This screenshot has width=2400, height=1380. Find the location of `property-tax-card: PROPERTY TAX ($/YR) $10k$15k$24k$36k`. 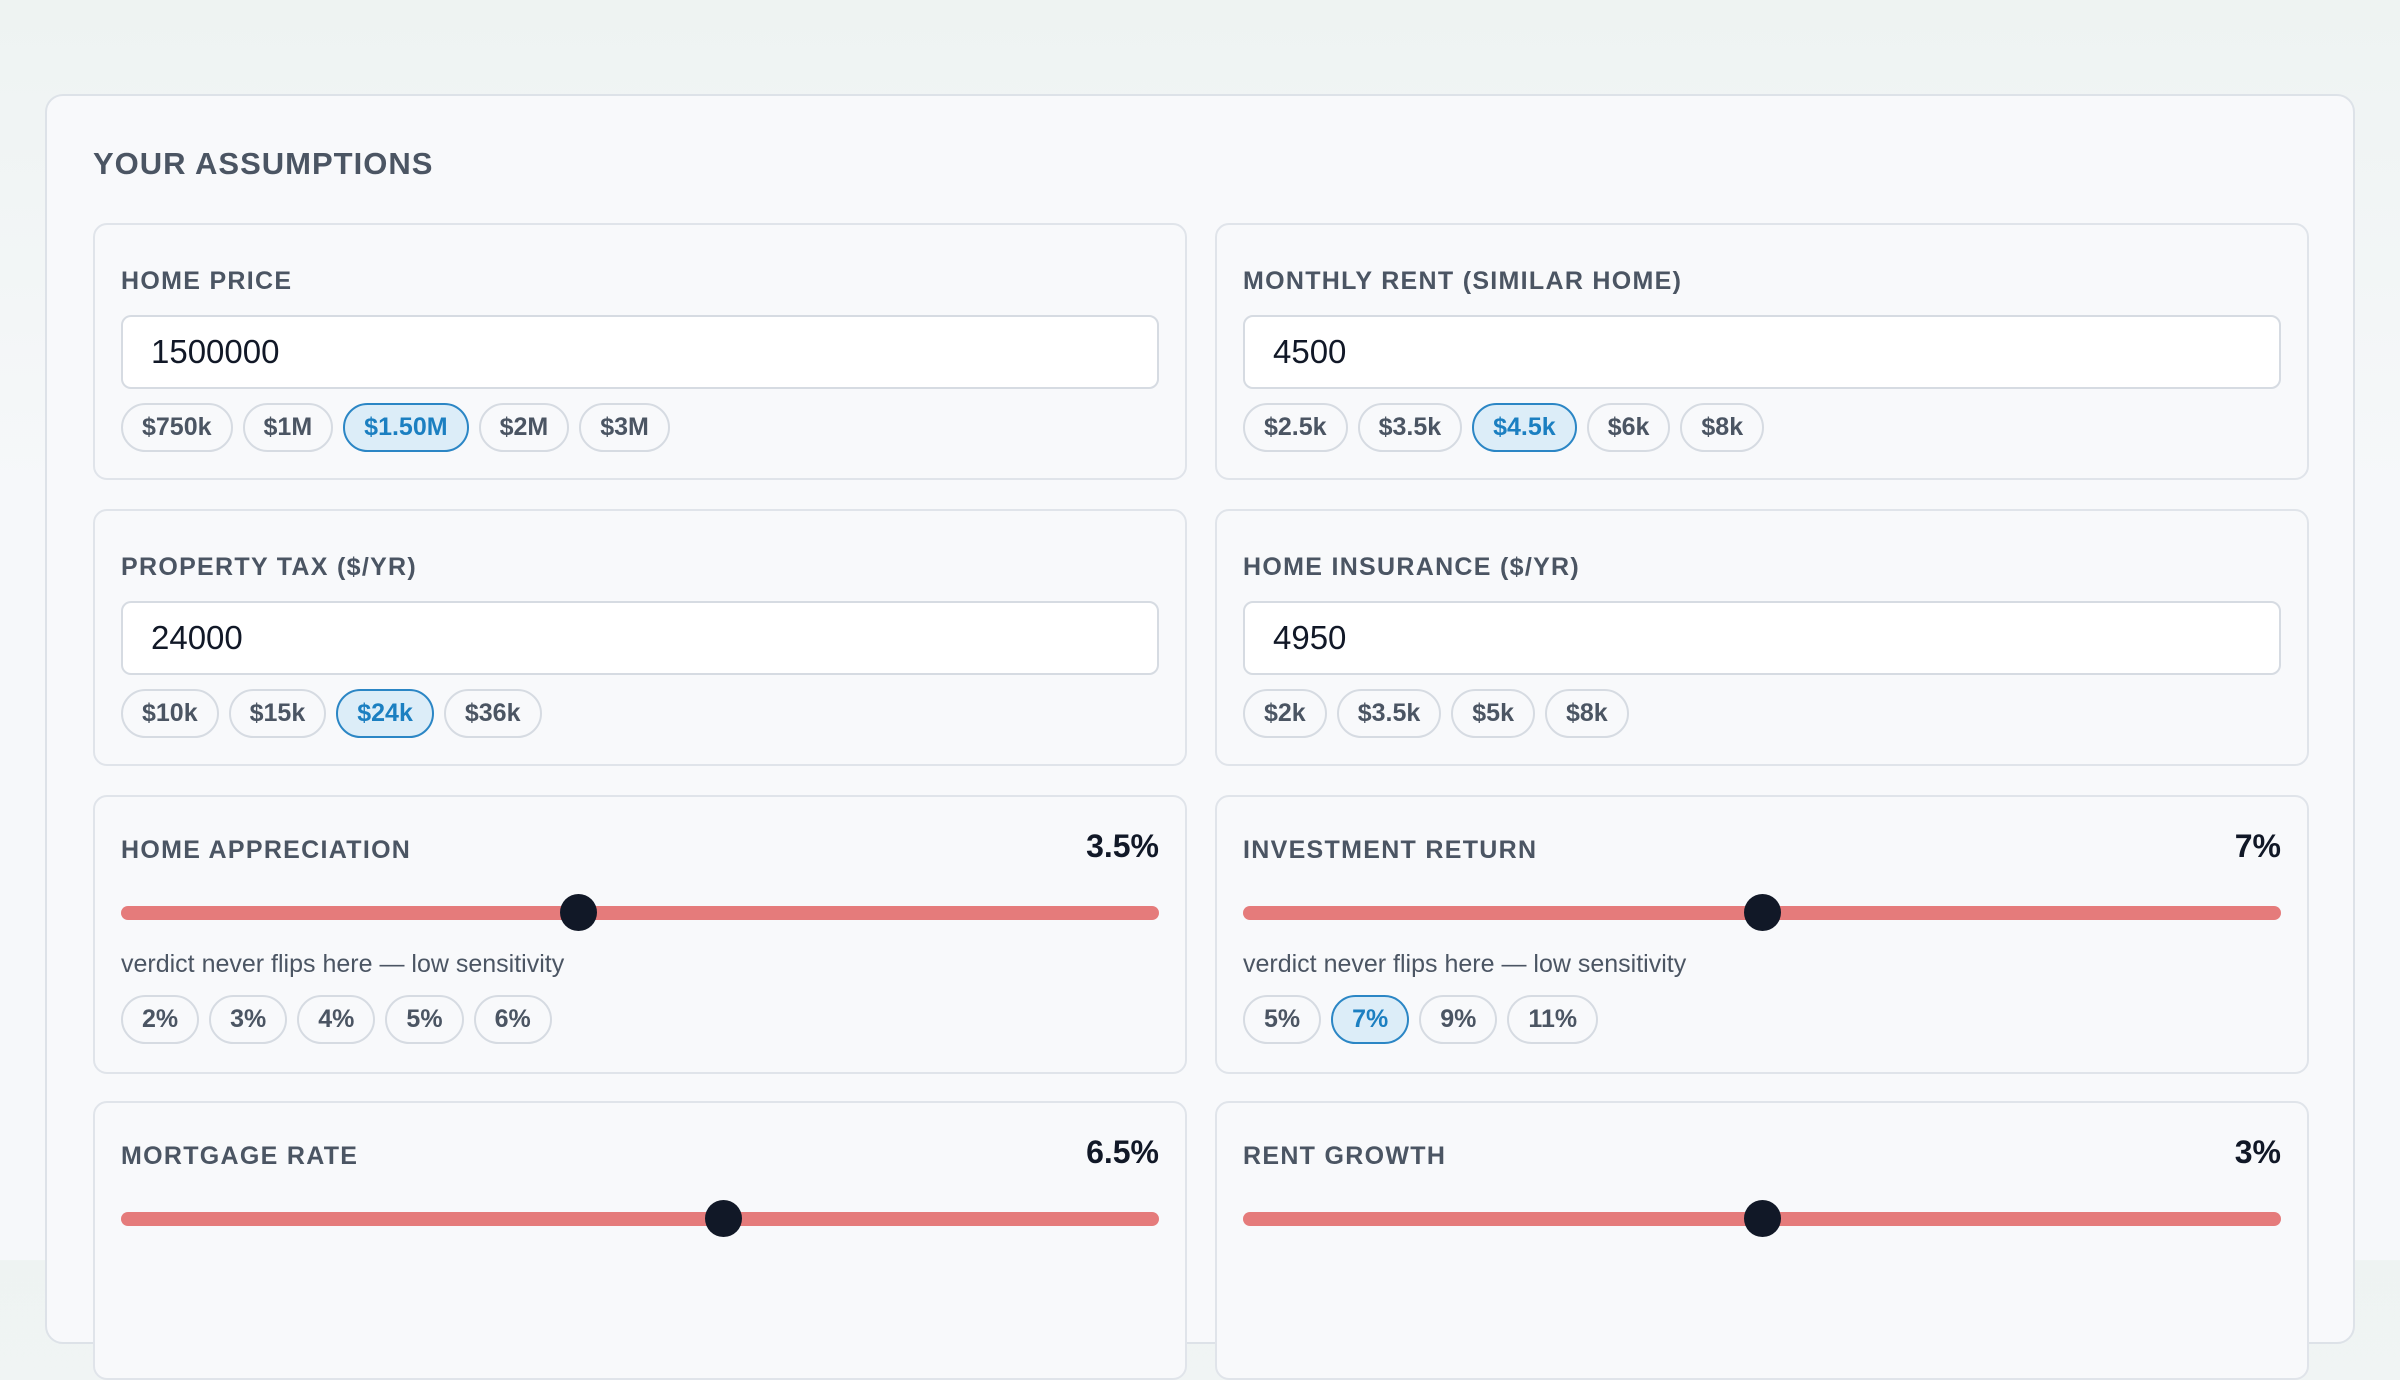

property-tax-card: PROPERTY TAX ($/YR) $10k$15k$24k$36k is located at coordinates (640, 637).